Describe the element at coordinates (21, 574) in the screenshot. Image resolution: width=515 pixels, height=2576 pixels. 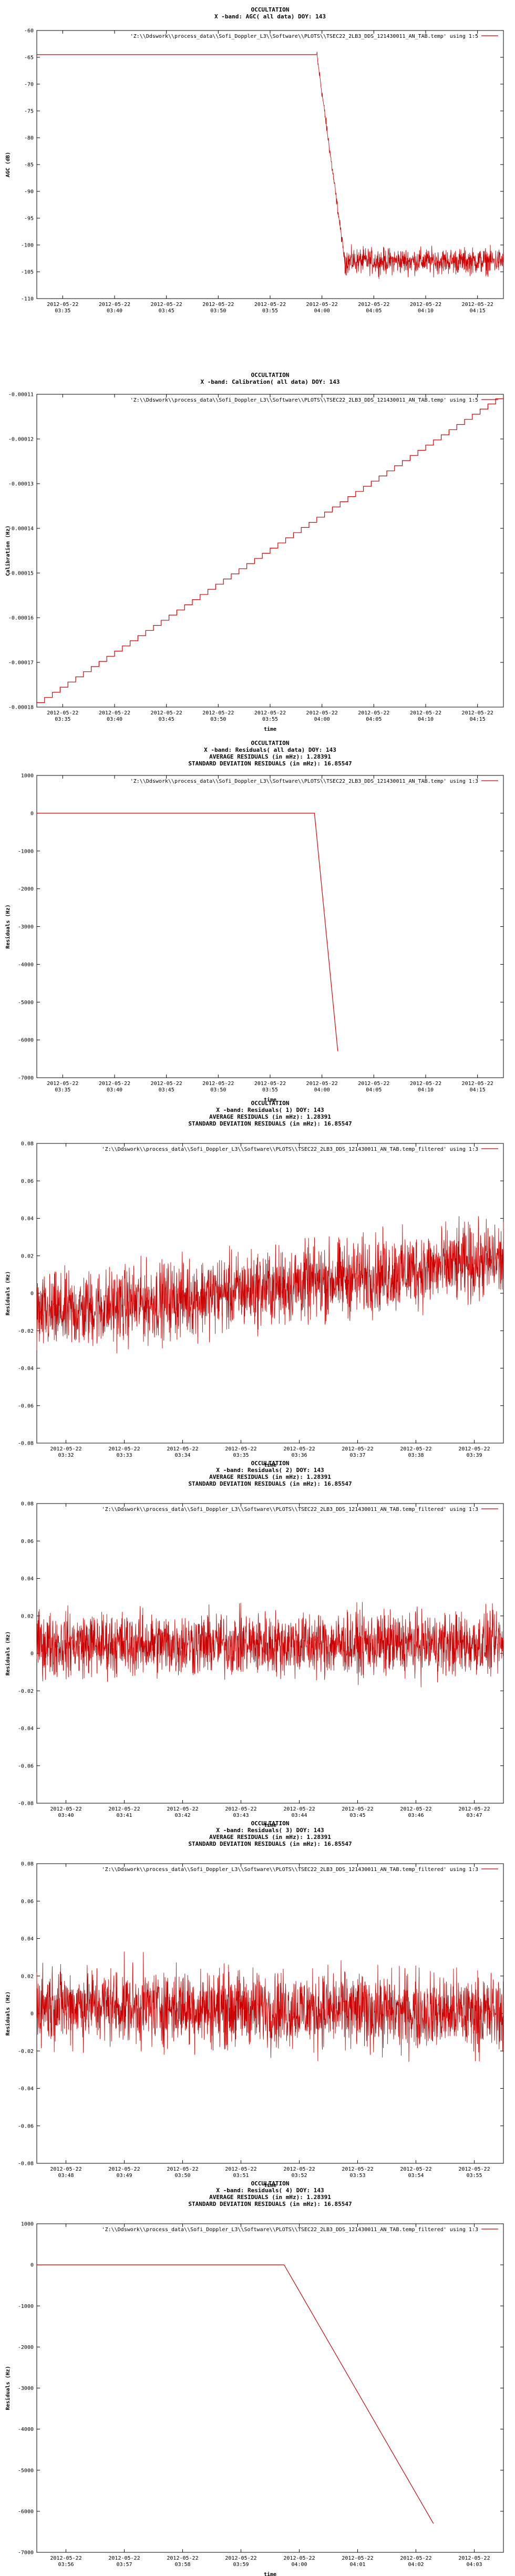
I see `y-tick-label: -0.00015` at that location.